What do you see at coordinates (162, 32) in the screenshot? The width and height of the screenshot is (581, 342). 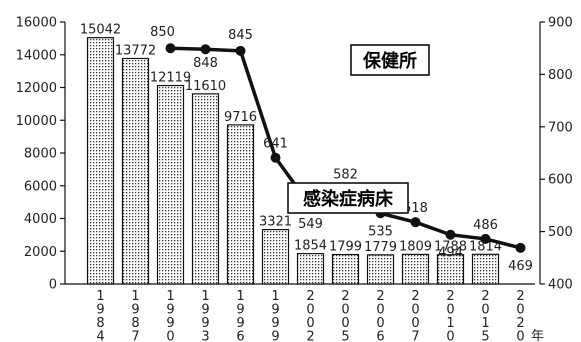 I see `line-value-label: 850` at bounding box center [162, 32].